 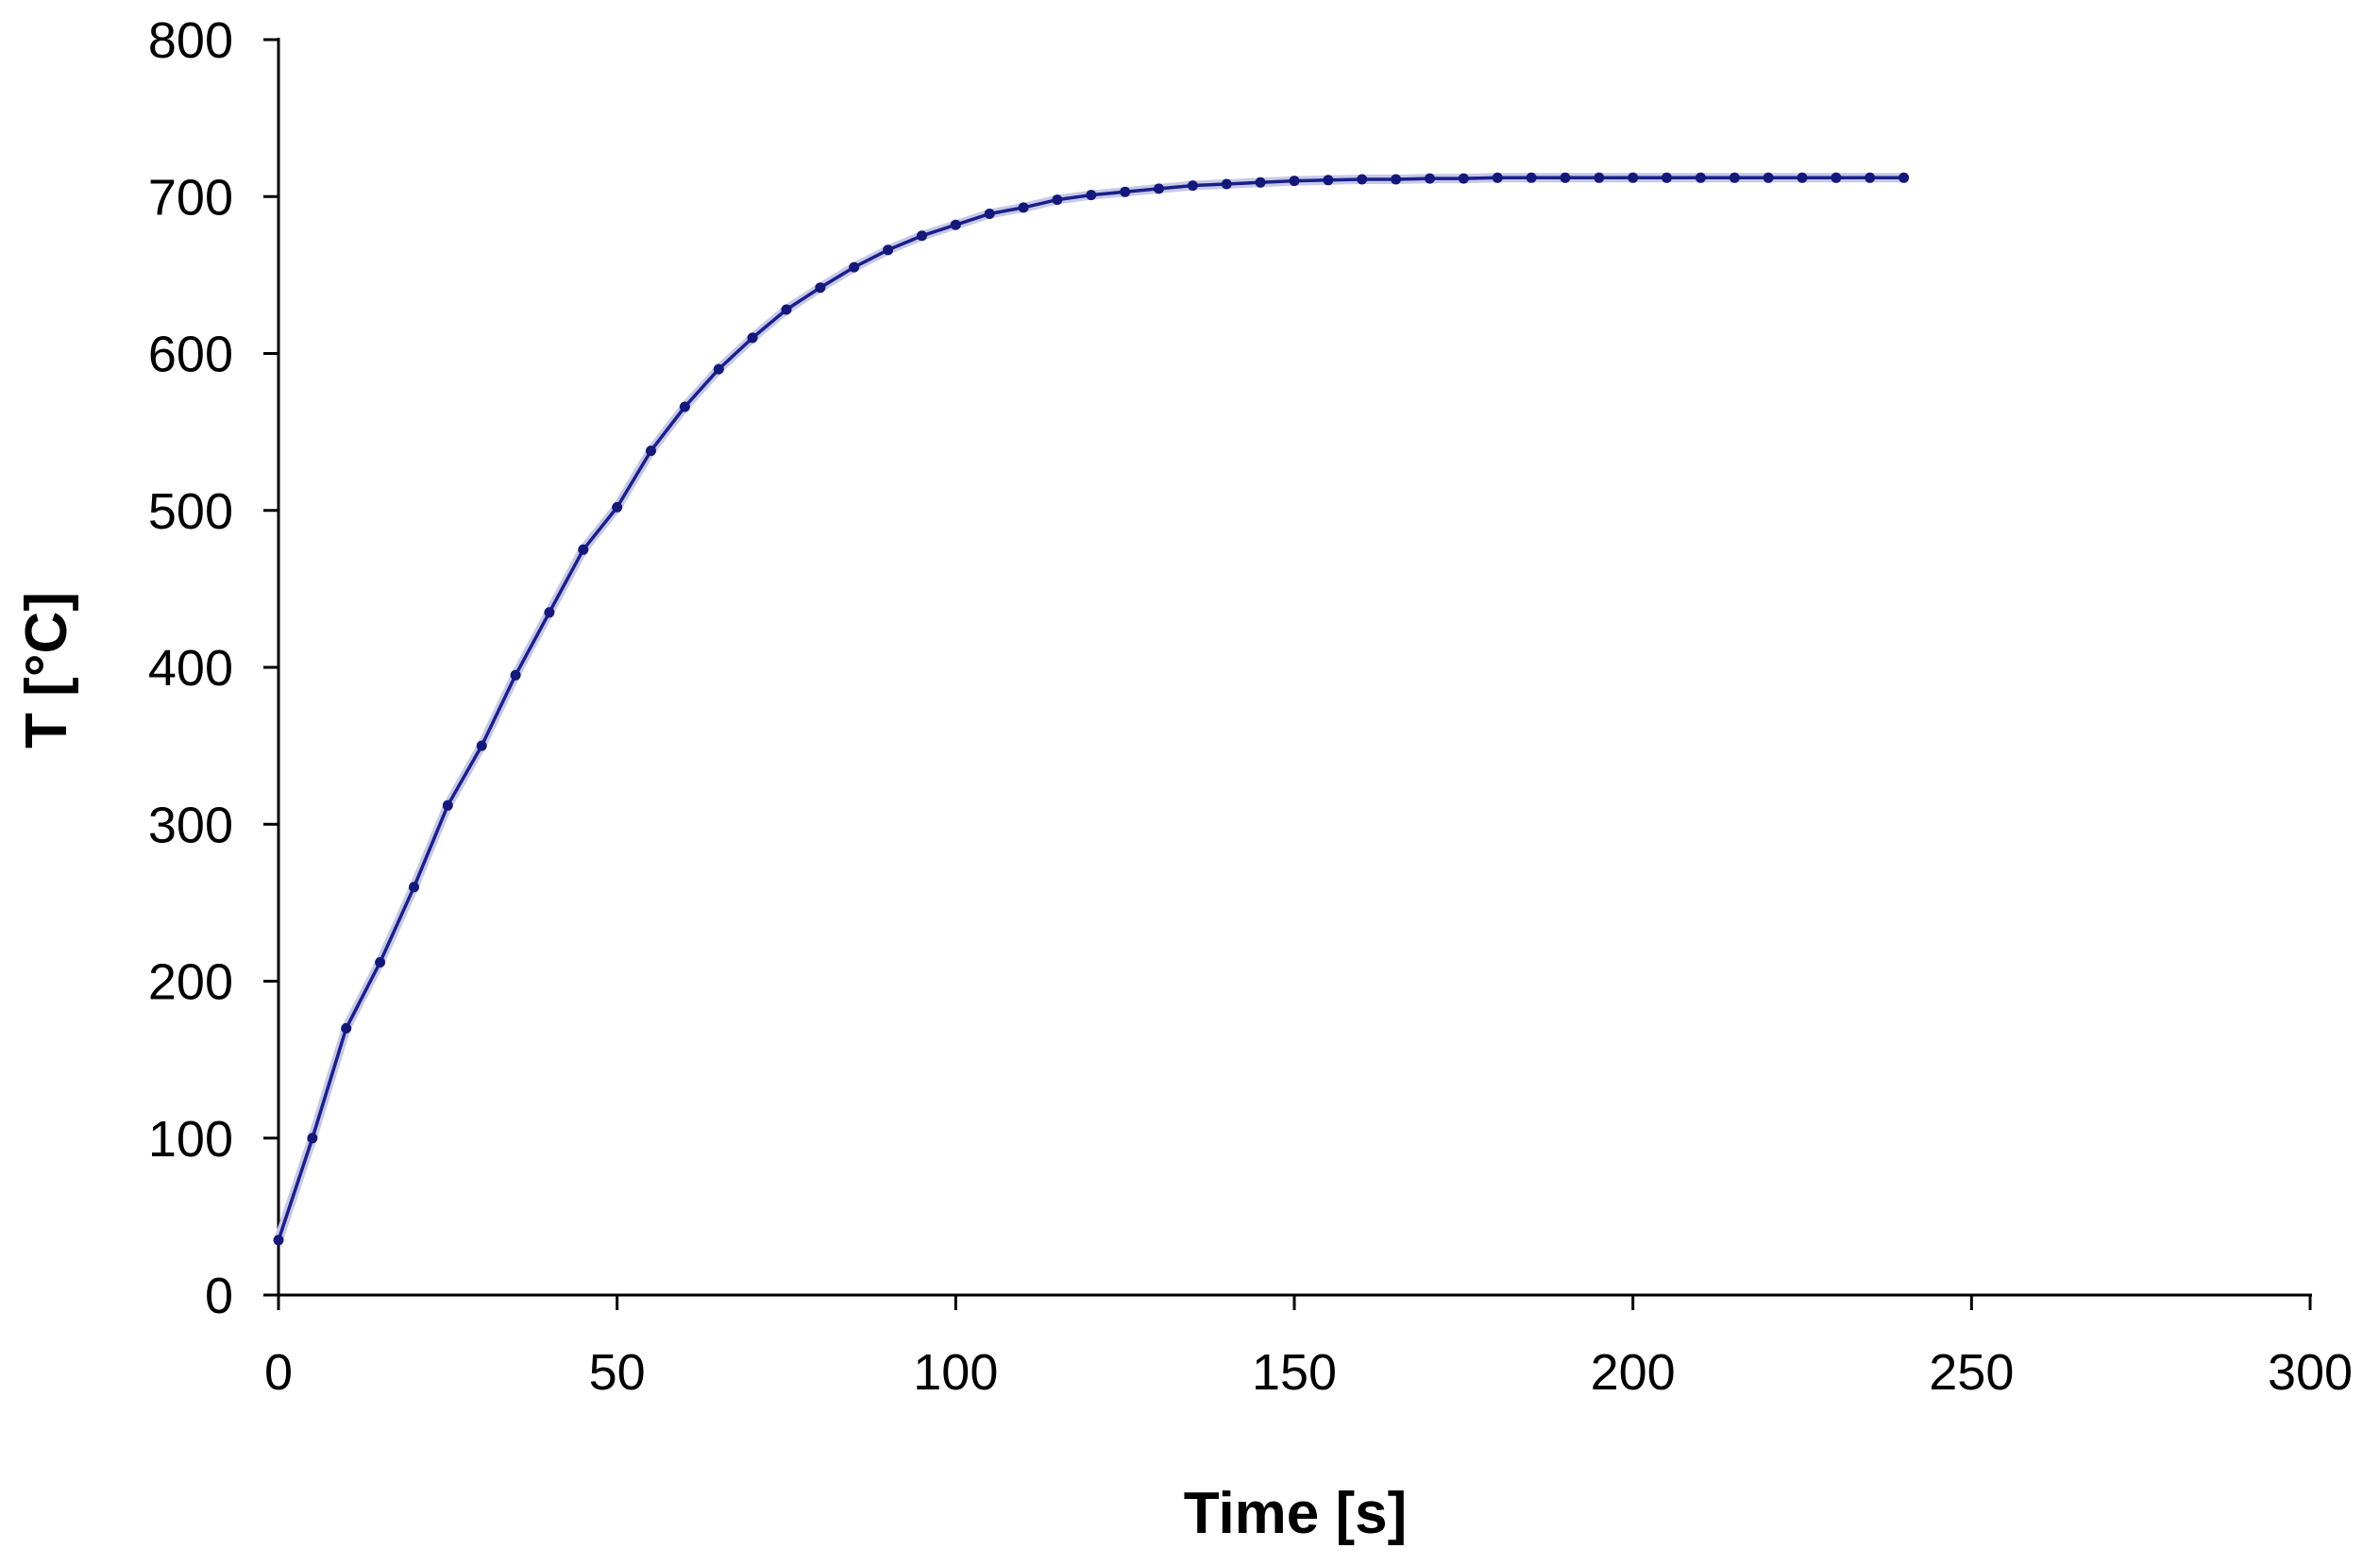 What do you see at coordinates (1634, 1372) in the screenshot?
I see `x-tick-label: 200` at bounding box center [1634, 1372].